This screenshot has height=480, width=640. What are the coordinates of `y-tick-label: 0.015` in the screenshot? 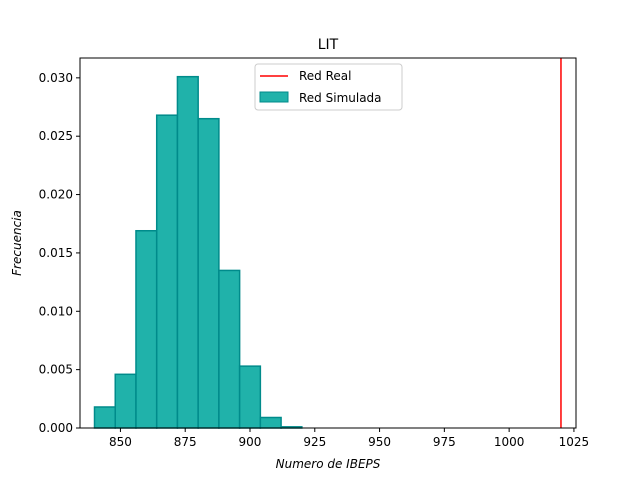 It's located at (56, 253).